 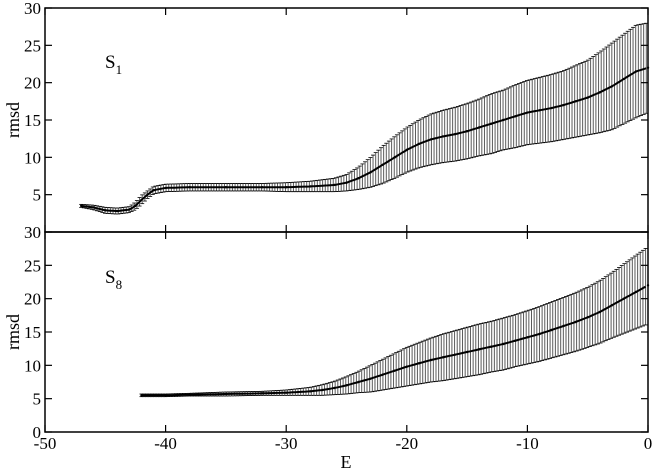 I want to click on x-tick-label: 0, so click(x=648, y=443).